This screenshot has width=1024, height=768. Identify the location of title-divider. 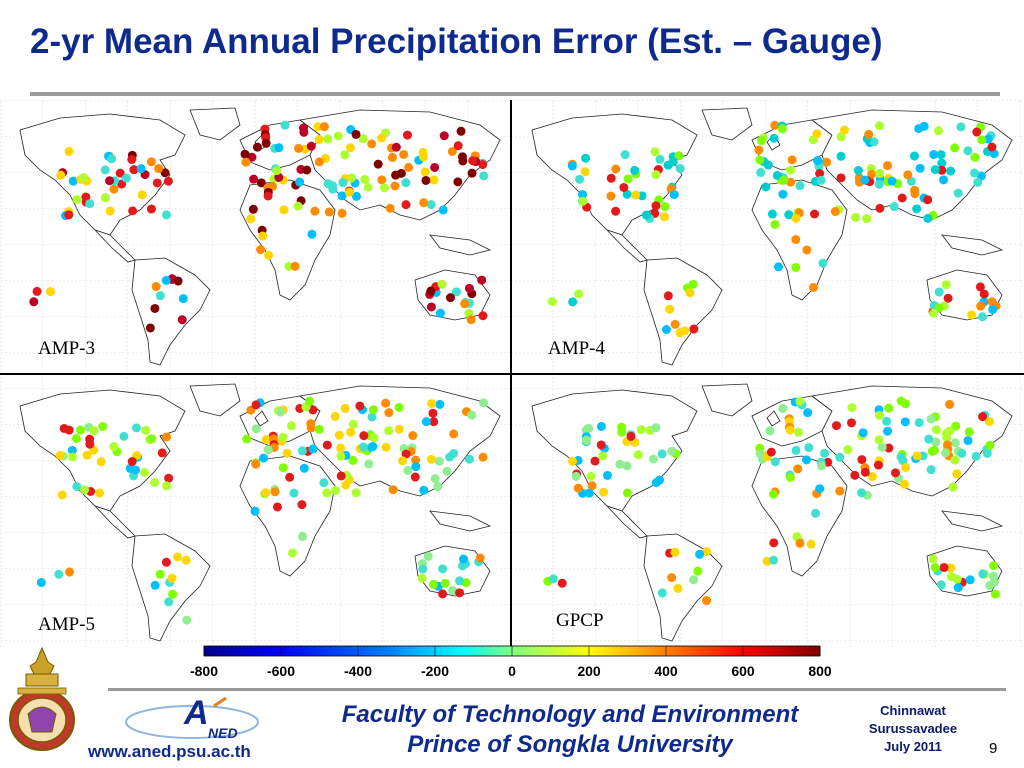
(515, 94).